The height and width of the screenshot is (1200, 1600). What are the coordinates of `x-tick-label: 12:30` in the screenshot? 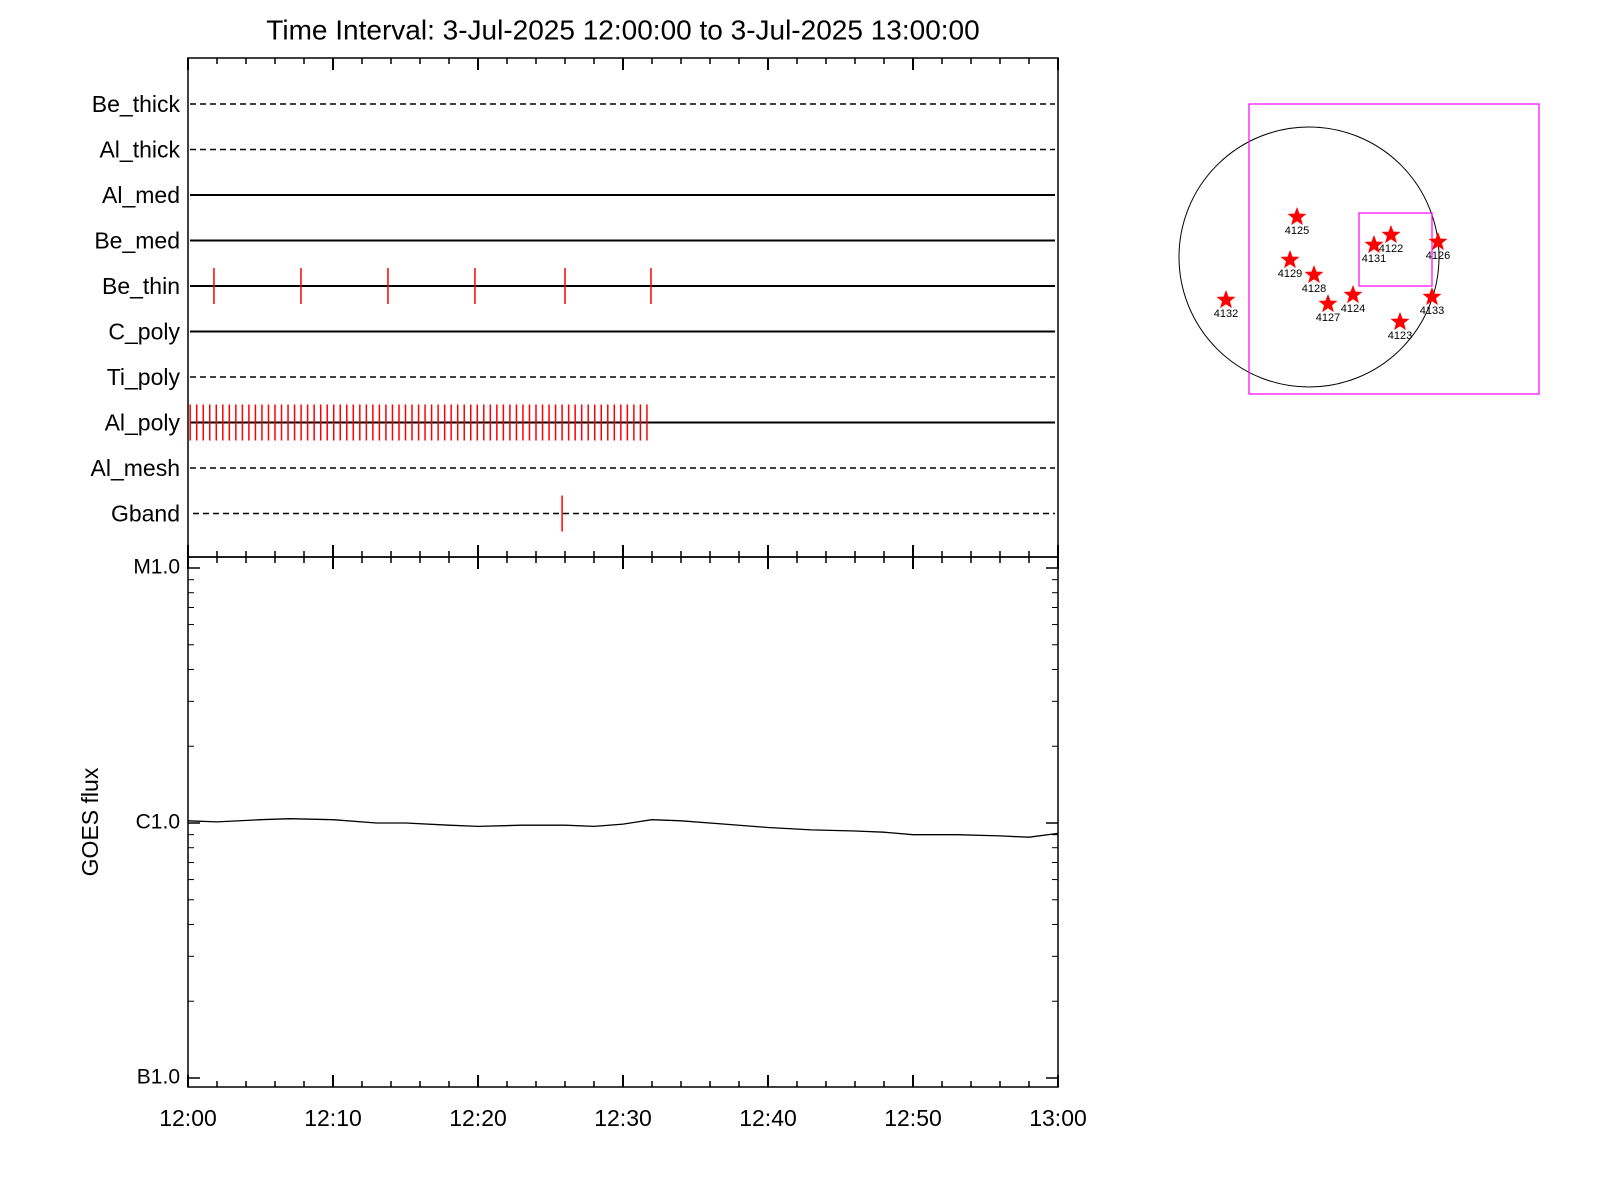 It's located at (623, 1118).